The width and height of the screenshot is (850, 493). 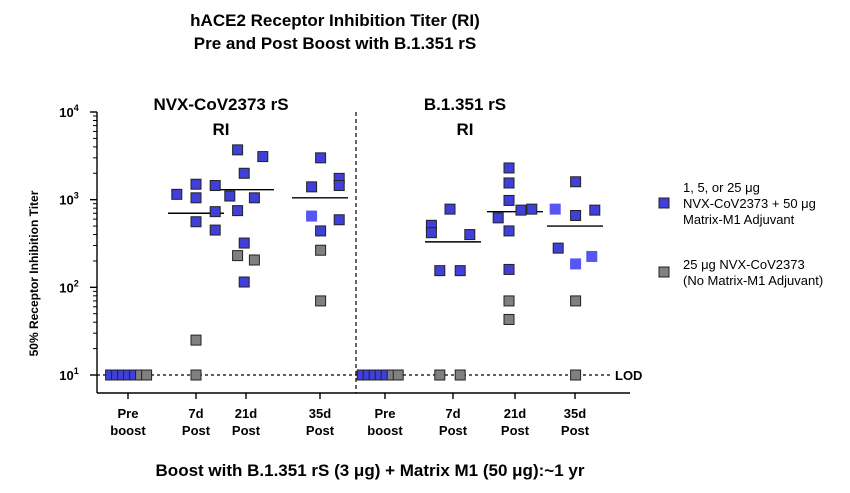 I want to click on panel-title: NVX-CoV2373 rS, so click(x=220, y=104).